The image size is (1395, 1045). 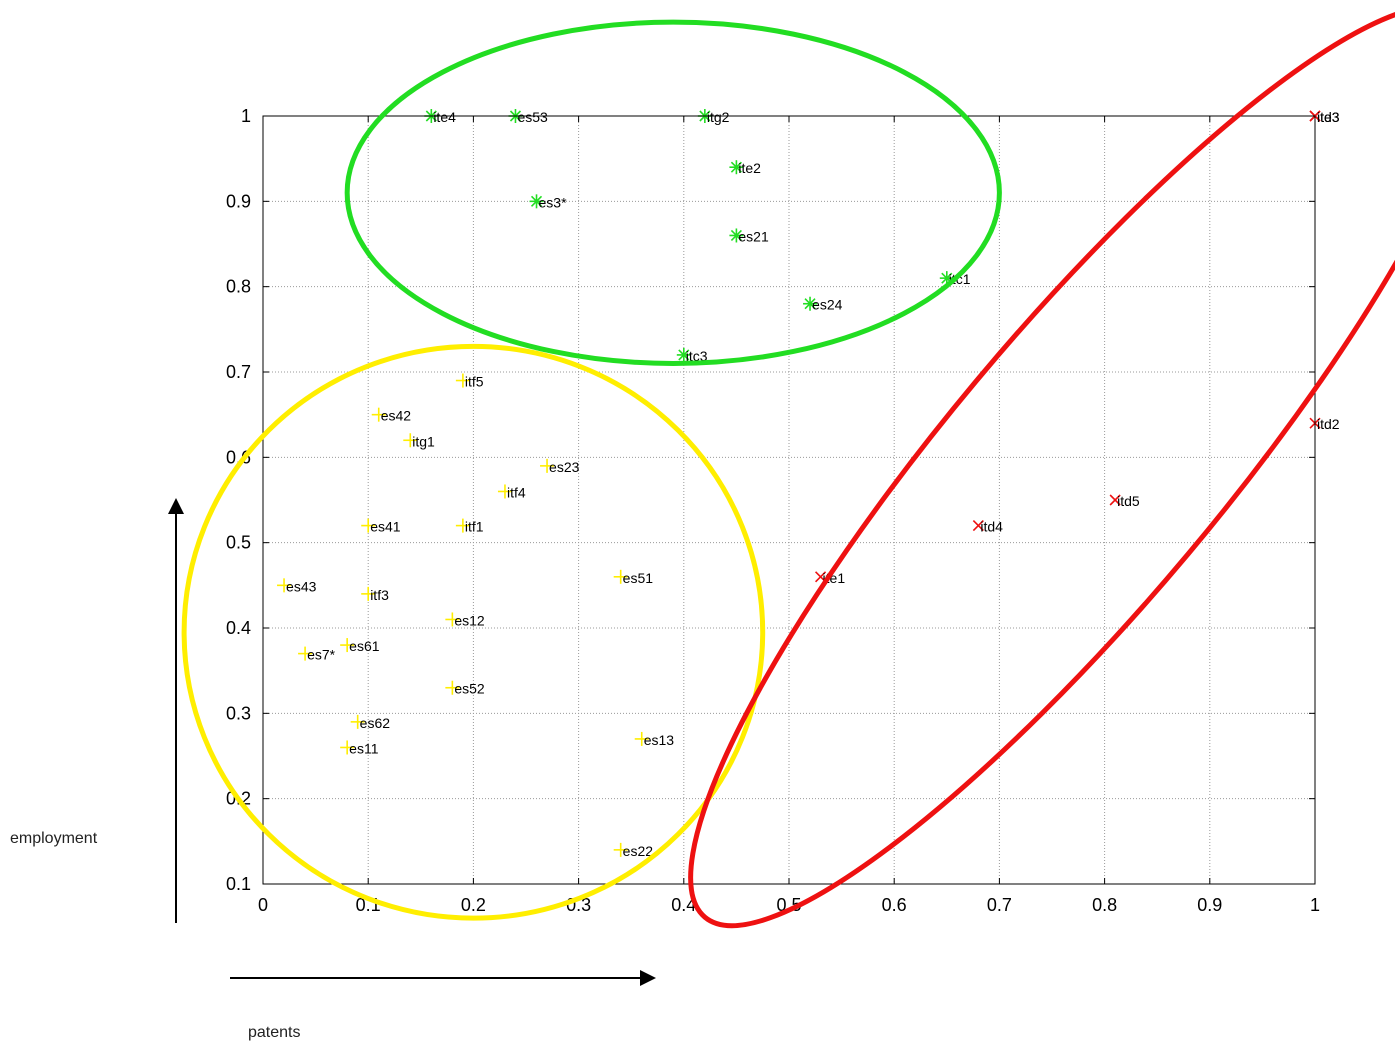 What do you see at coordinates (238, 372) in the screenshot?
I see `y-tick-label: 0.7` at bounding box center [238, 372].